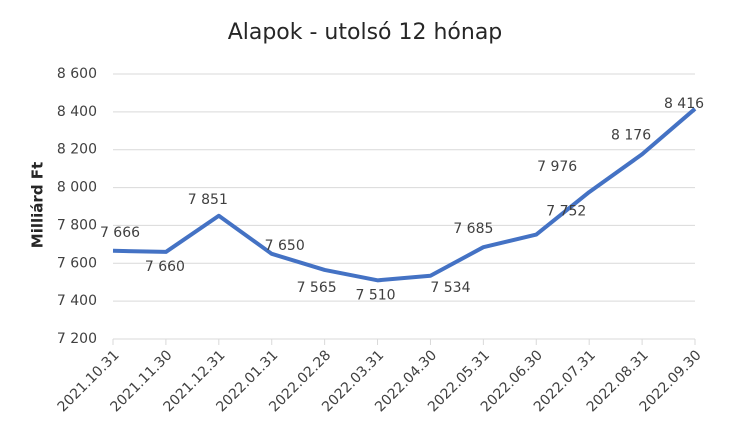  Describe the element at coordinates (77, 188) in the screenshot. I see `y-tick-label: 8 000` at that location.